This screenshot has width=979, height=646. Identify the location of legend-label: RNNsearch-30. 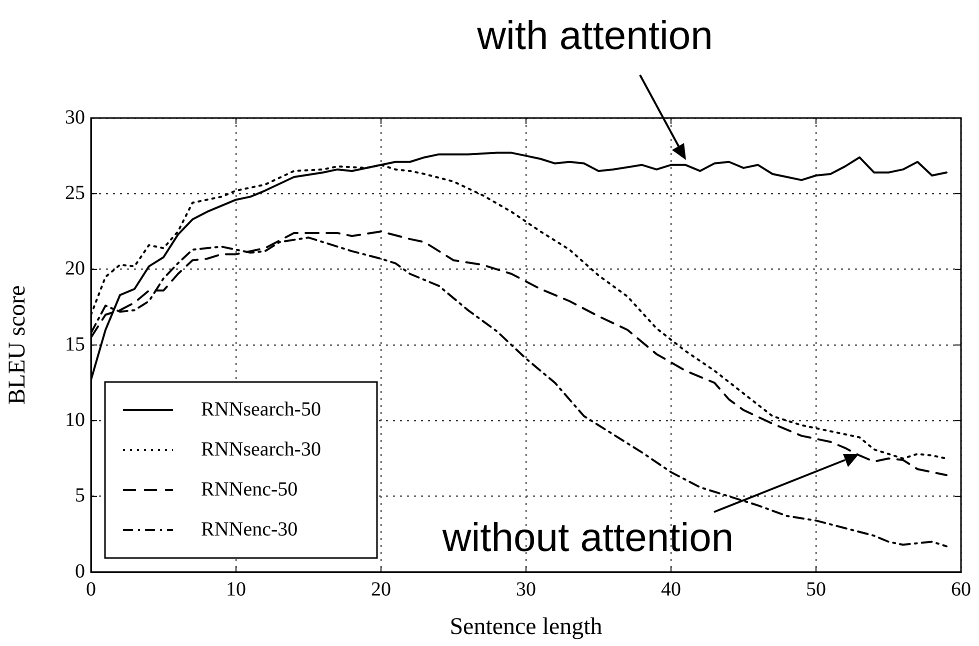
(261, 449).